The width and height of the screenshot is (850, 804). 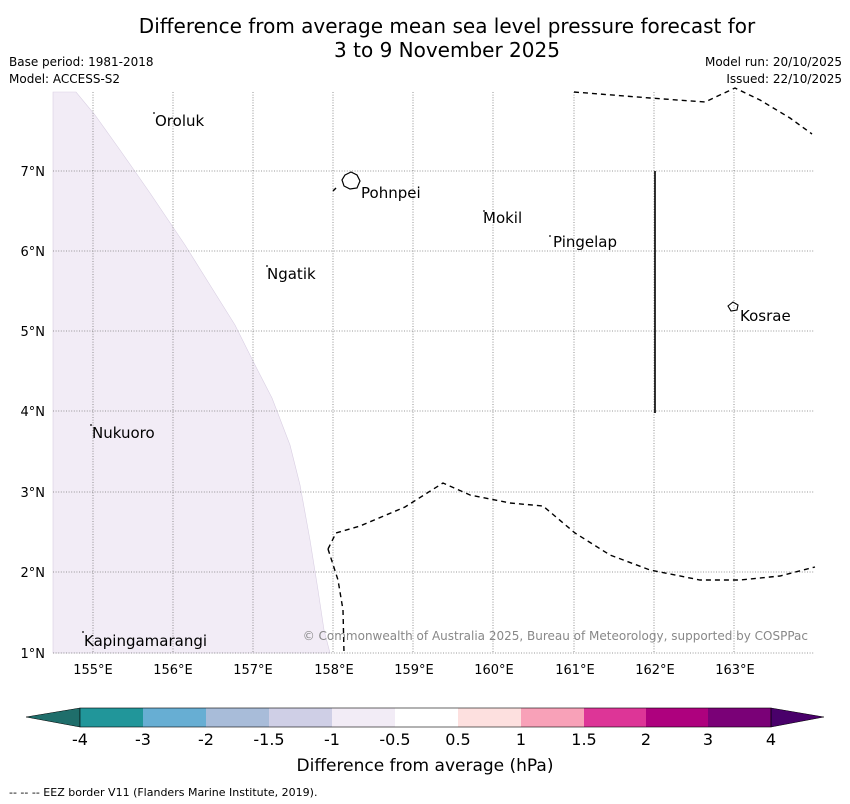 What do you see at coordinates (797, 717) in the screenshot?
I see `colorbar-extend-high` at bounding box center [797, 717].